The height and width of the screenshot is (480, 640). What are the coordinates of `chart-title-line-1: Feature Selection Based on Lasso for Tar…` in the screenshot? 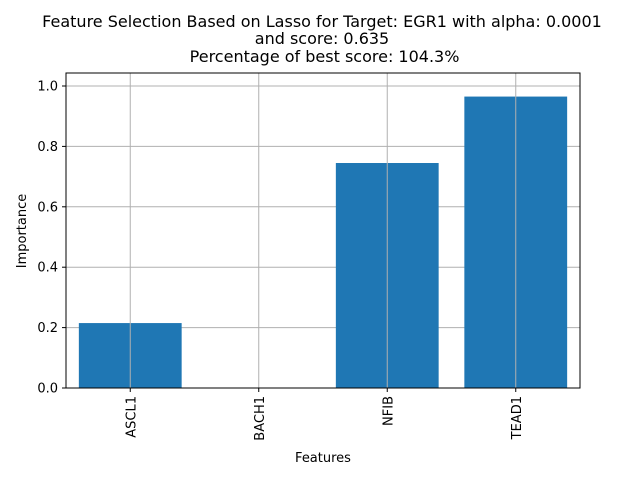 It's located at (322, 21).